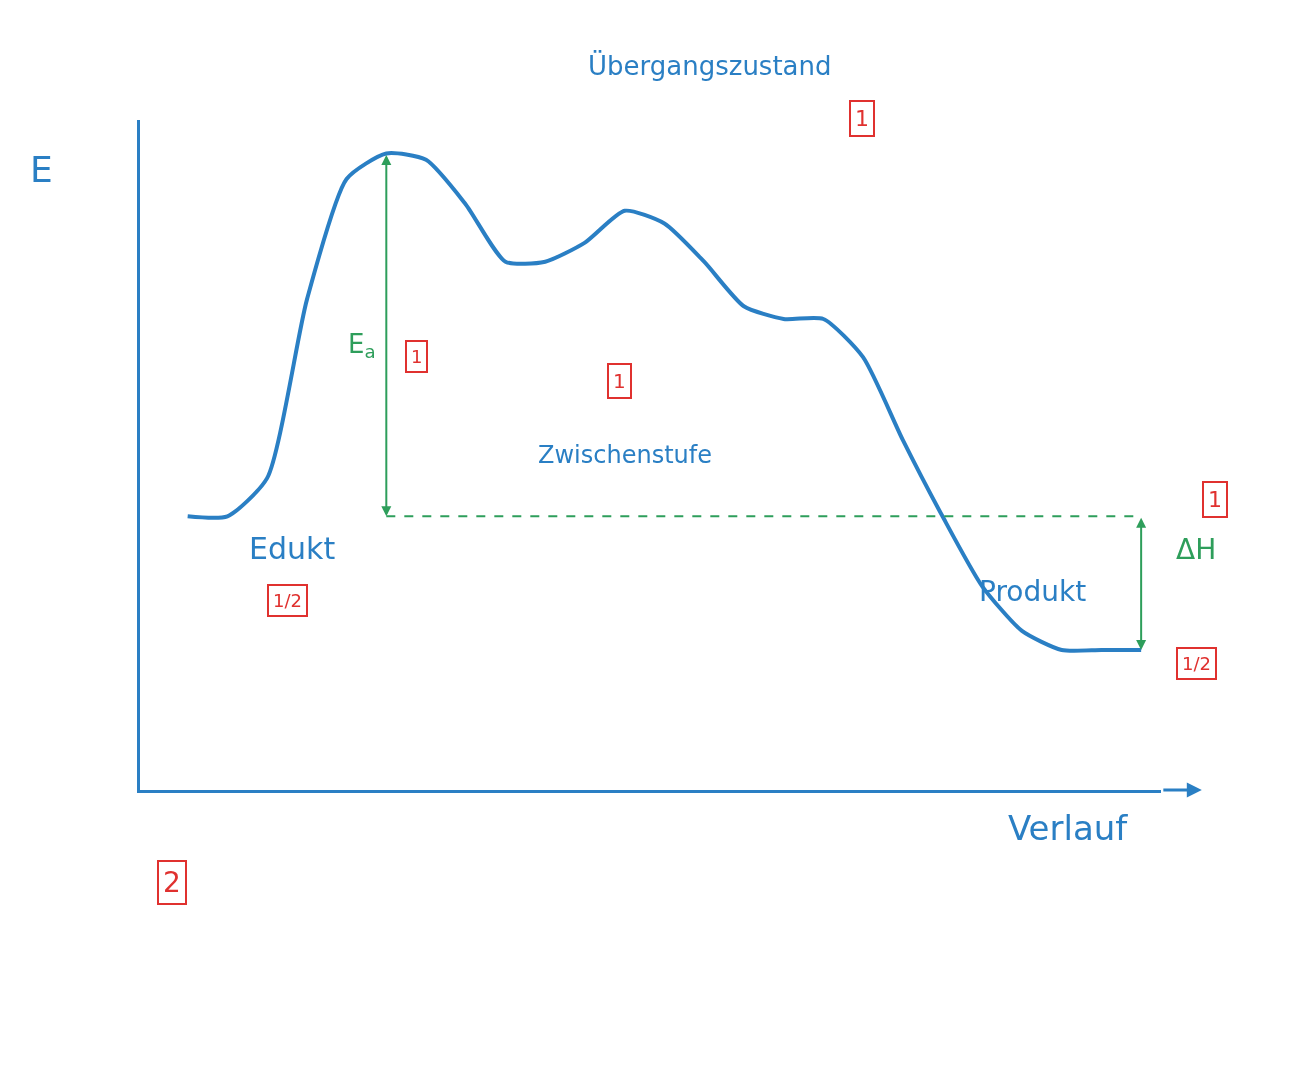  I want to click on annotation: Edukt, so click(292, 548).